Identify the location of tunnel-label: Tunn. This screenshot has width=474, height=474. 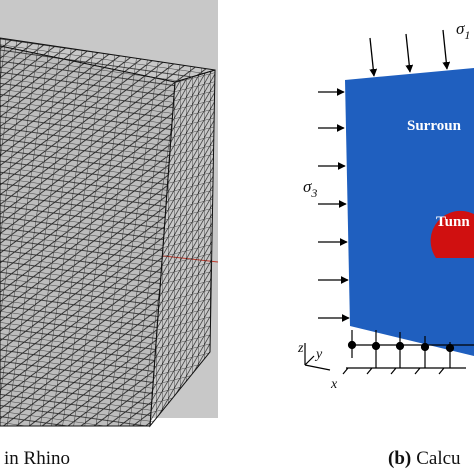
(453, 222).